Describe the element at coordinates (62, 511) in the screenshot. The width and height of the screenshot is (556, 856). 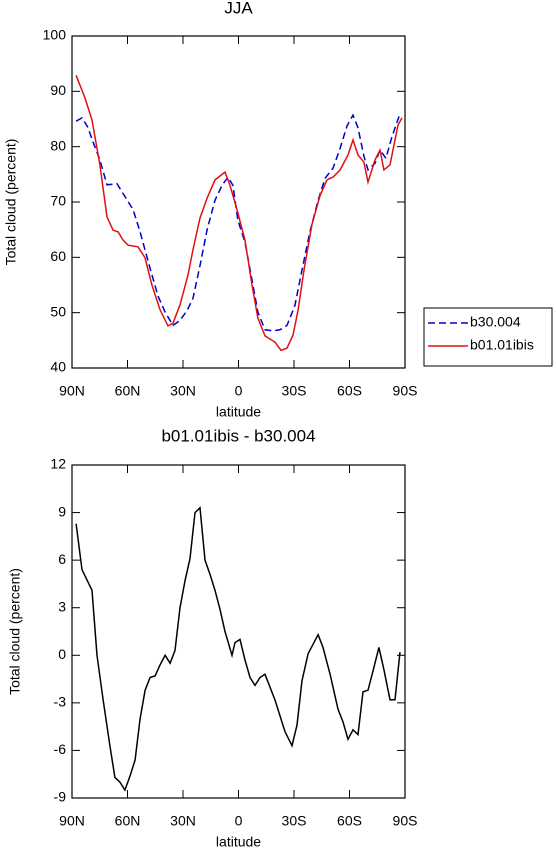
I see `y-tick-label: 9` at that location.